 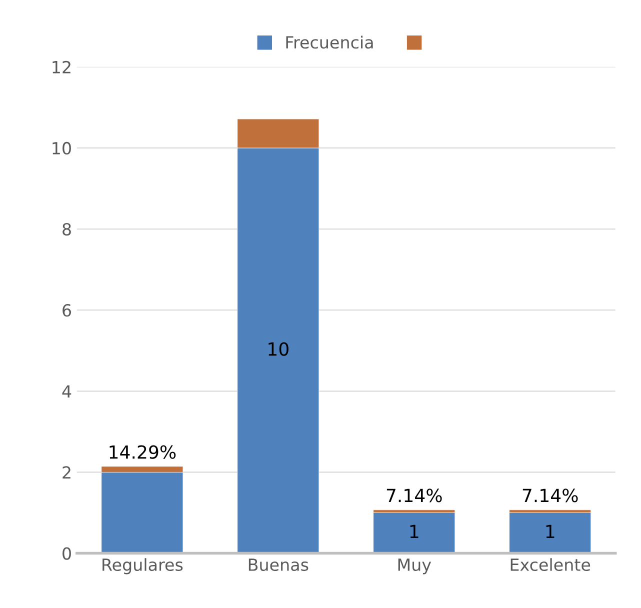 I want to click on data-label: 10, so click(x=278, y=349).